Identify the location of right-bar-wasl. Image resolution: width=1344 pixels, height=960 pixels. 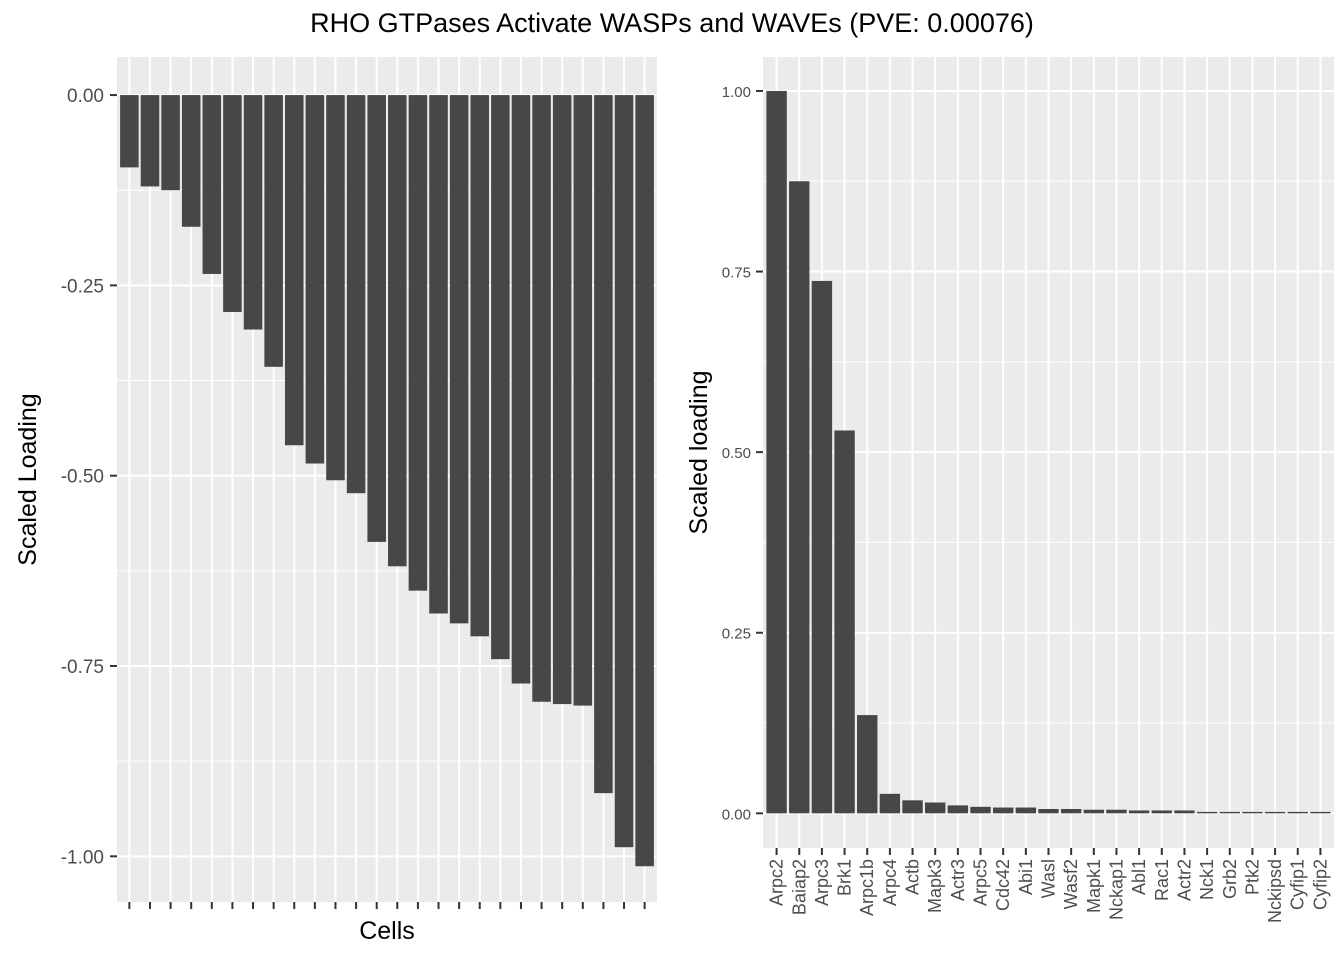
(1048, 811).